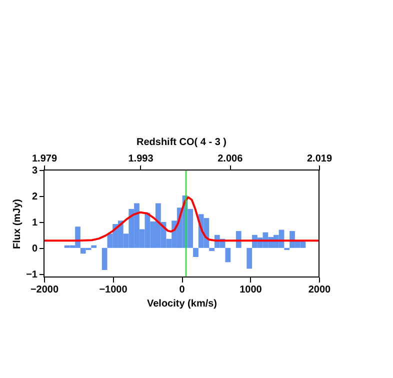 This screenshot has width=393, height=378. What do you see at coordinates (45, 159) in the screenshot?
I see `x2-tick-label: 1.979` at bounding box center [45, 159].